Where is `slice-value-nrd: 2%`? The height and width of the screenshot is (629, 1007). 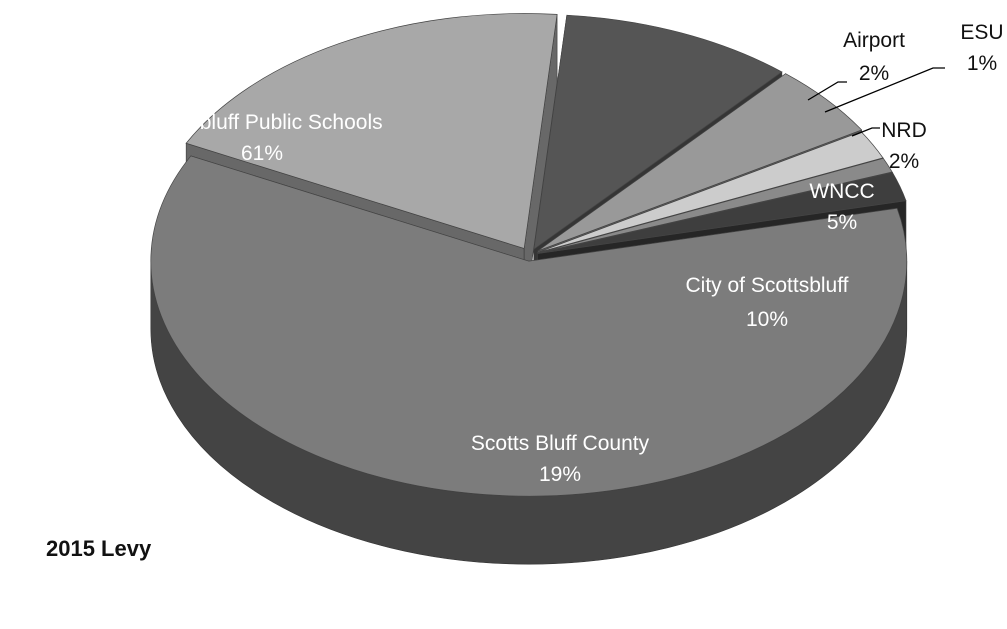 slice-value-nrd: 2% is located at coordinates (904, 161).